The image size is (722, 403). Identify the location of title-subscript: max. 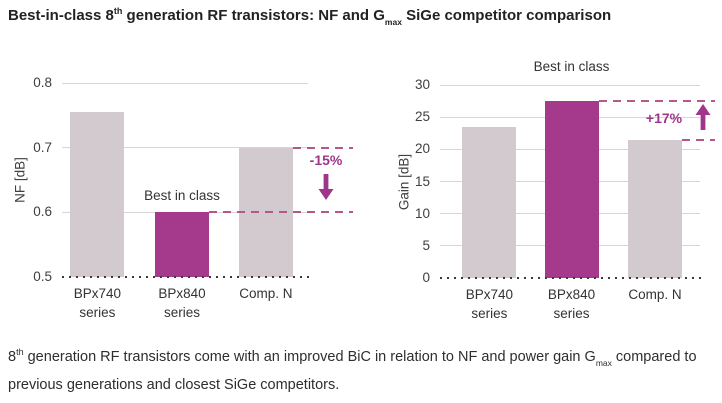
(393, 22).